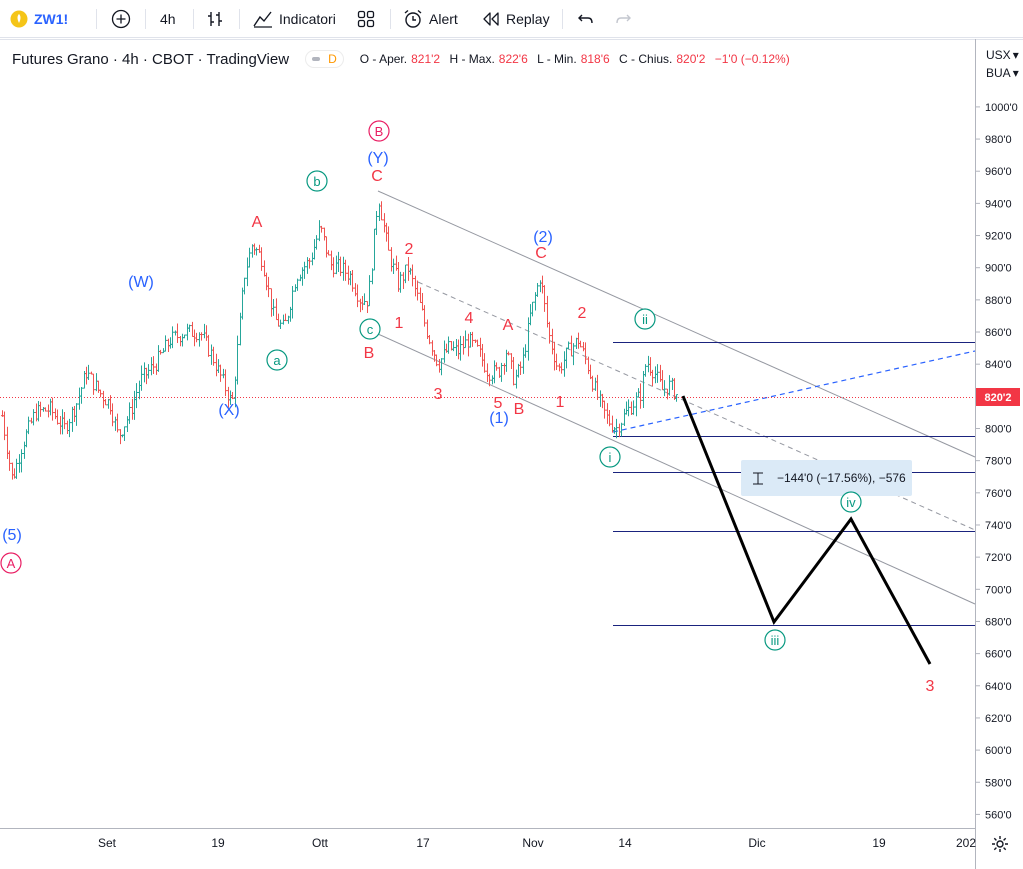  I want to click on redo-icon, so click(623, 19).